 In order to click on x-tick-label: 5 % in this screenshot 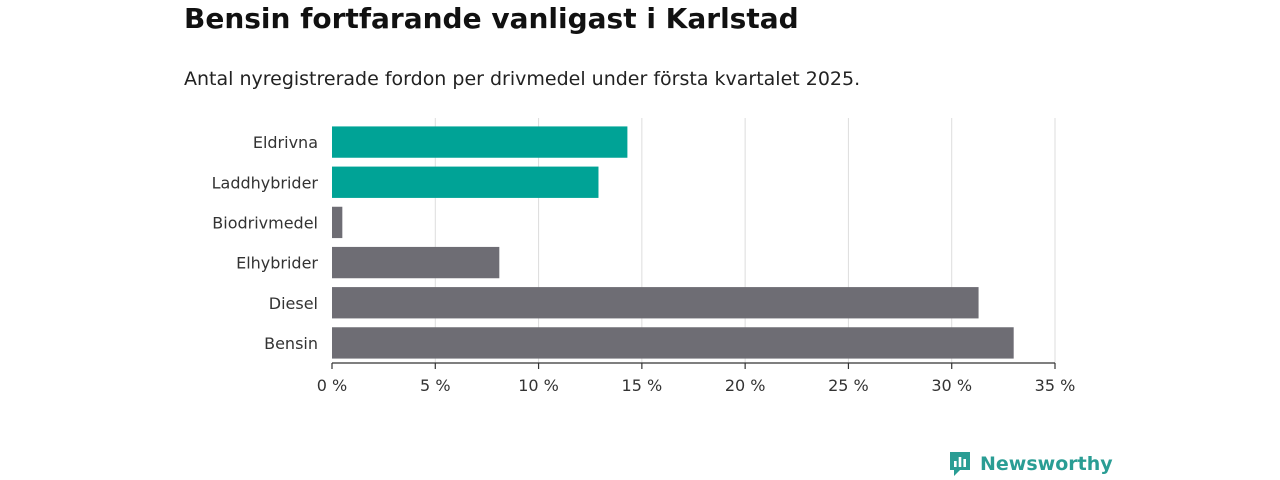, I will do `click(435, 385)`.